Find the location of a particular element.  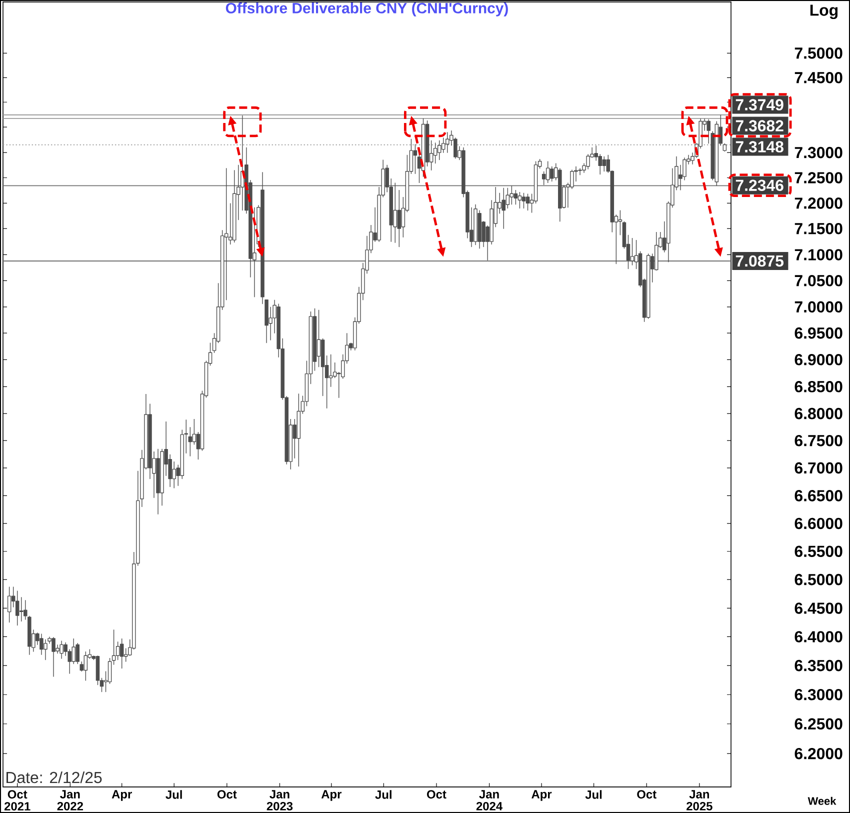

ref-line-label: 7.3148 is located at coordinates (760, 146).